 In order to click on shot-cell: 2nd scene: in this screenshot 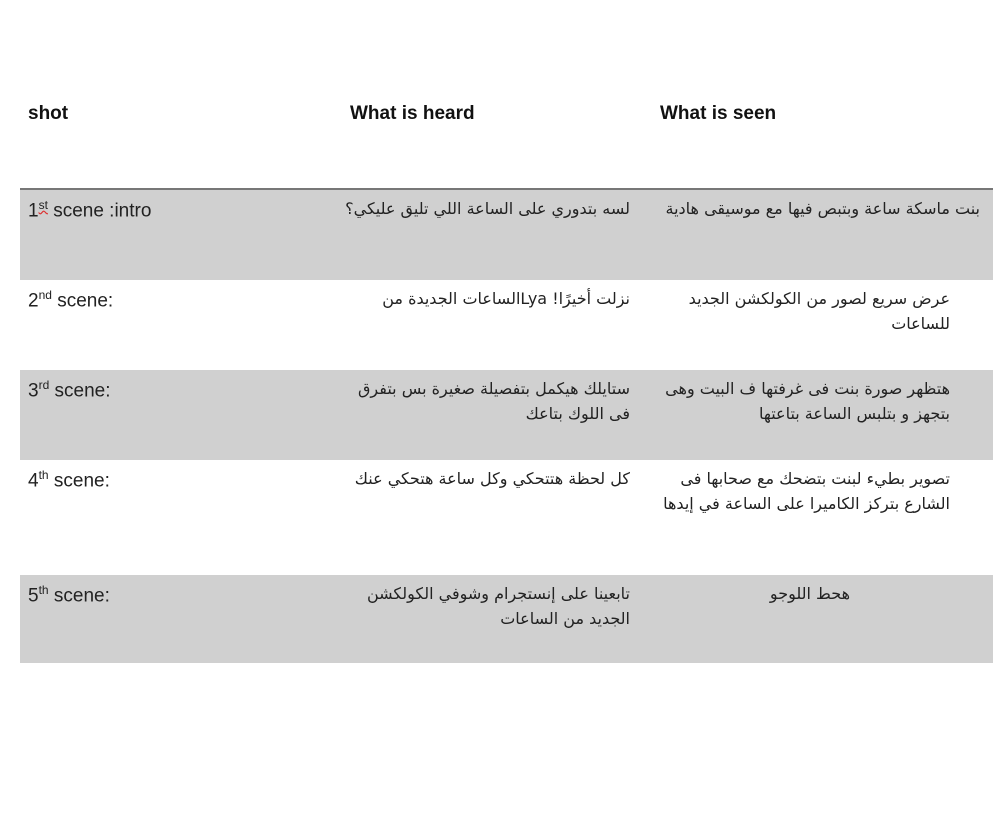, I will do `click(71, 300)`.